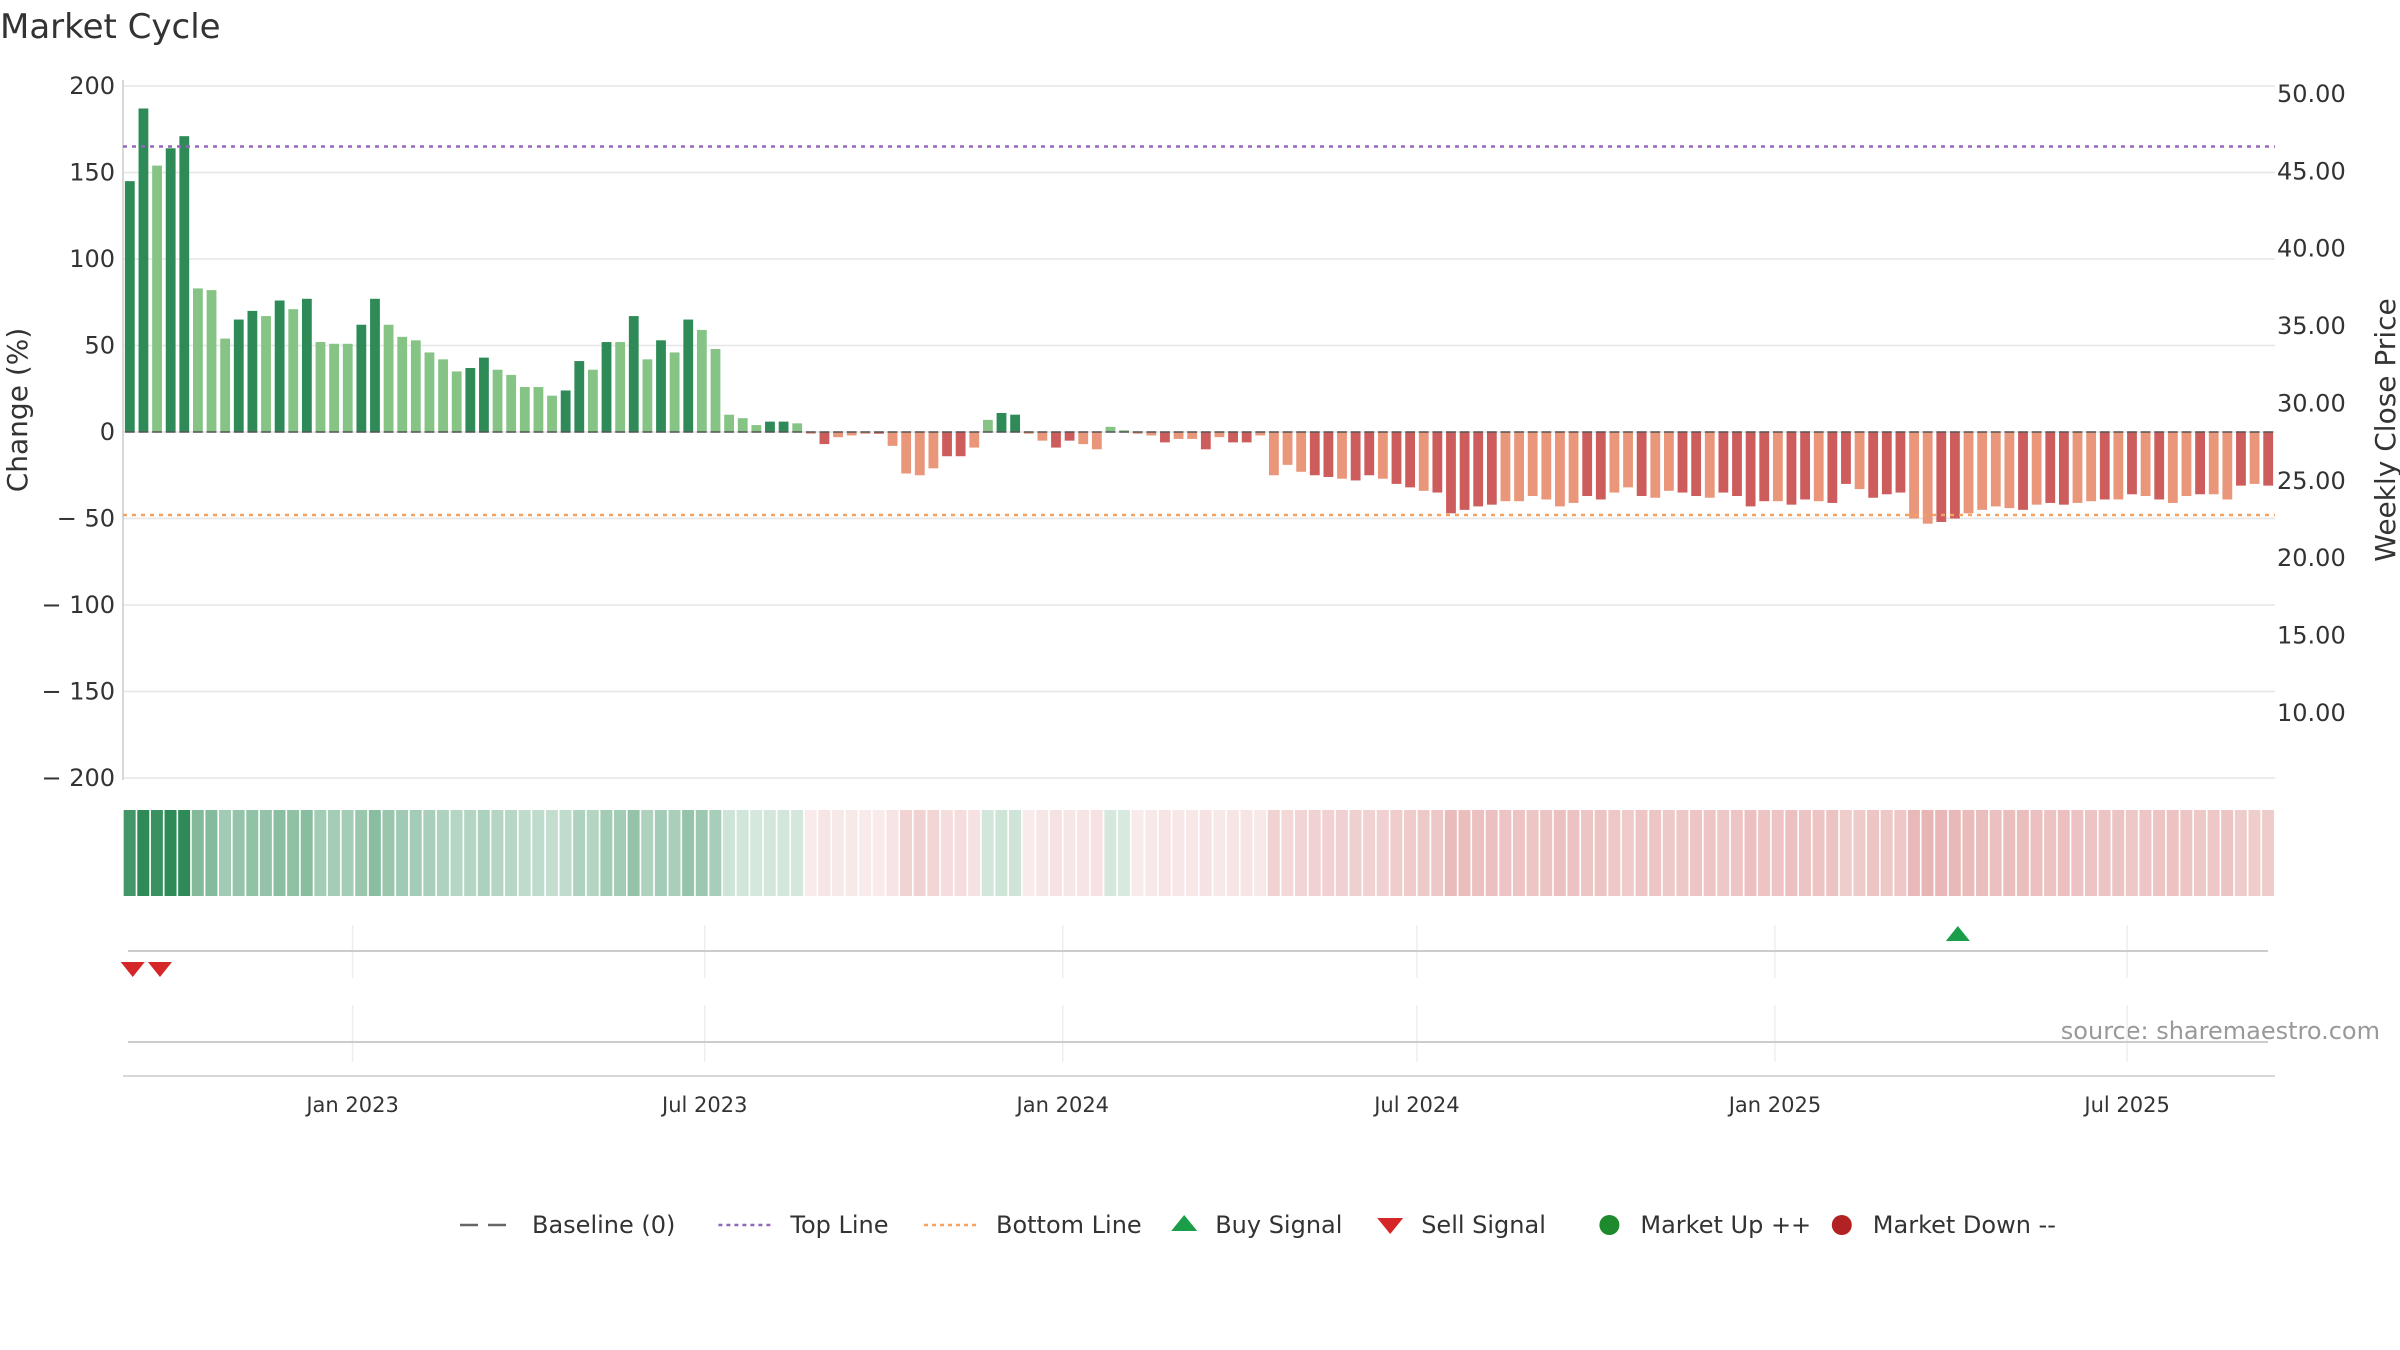 This screenshot has width=2400, height=1350. What do you see at coordinates (2311, 403) in the screenshot?
I see `y-tick-label-right: 30.00` at bounding box center [2311, 403].